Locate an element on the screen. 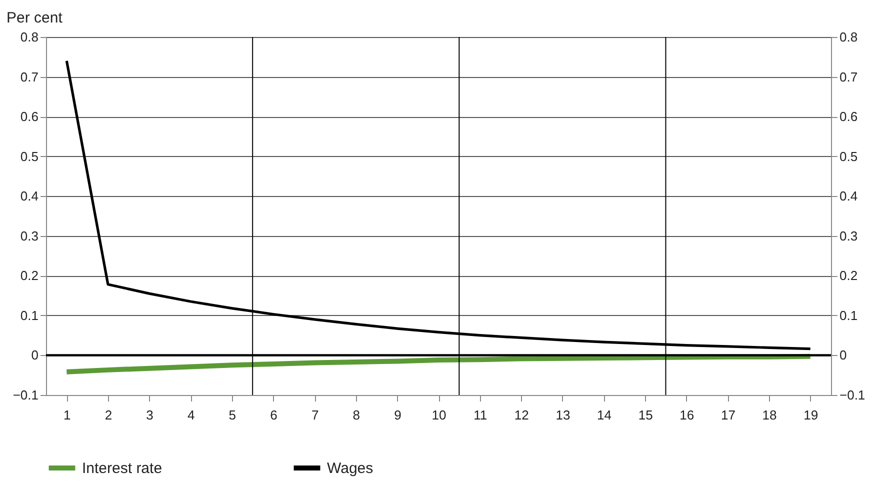 The image size is (873, 494). y-axis-title: Per cent is located at coordinates (35, 18).